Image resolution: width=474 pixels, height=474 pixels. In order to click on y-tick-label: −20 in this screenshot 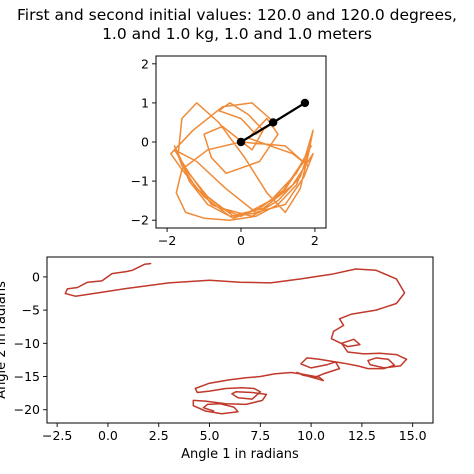, I will do `click(27, 409)`.